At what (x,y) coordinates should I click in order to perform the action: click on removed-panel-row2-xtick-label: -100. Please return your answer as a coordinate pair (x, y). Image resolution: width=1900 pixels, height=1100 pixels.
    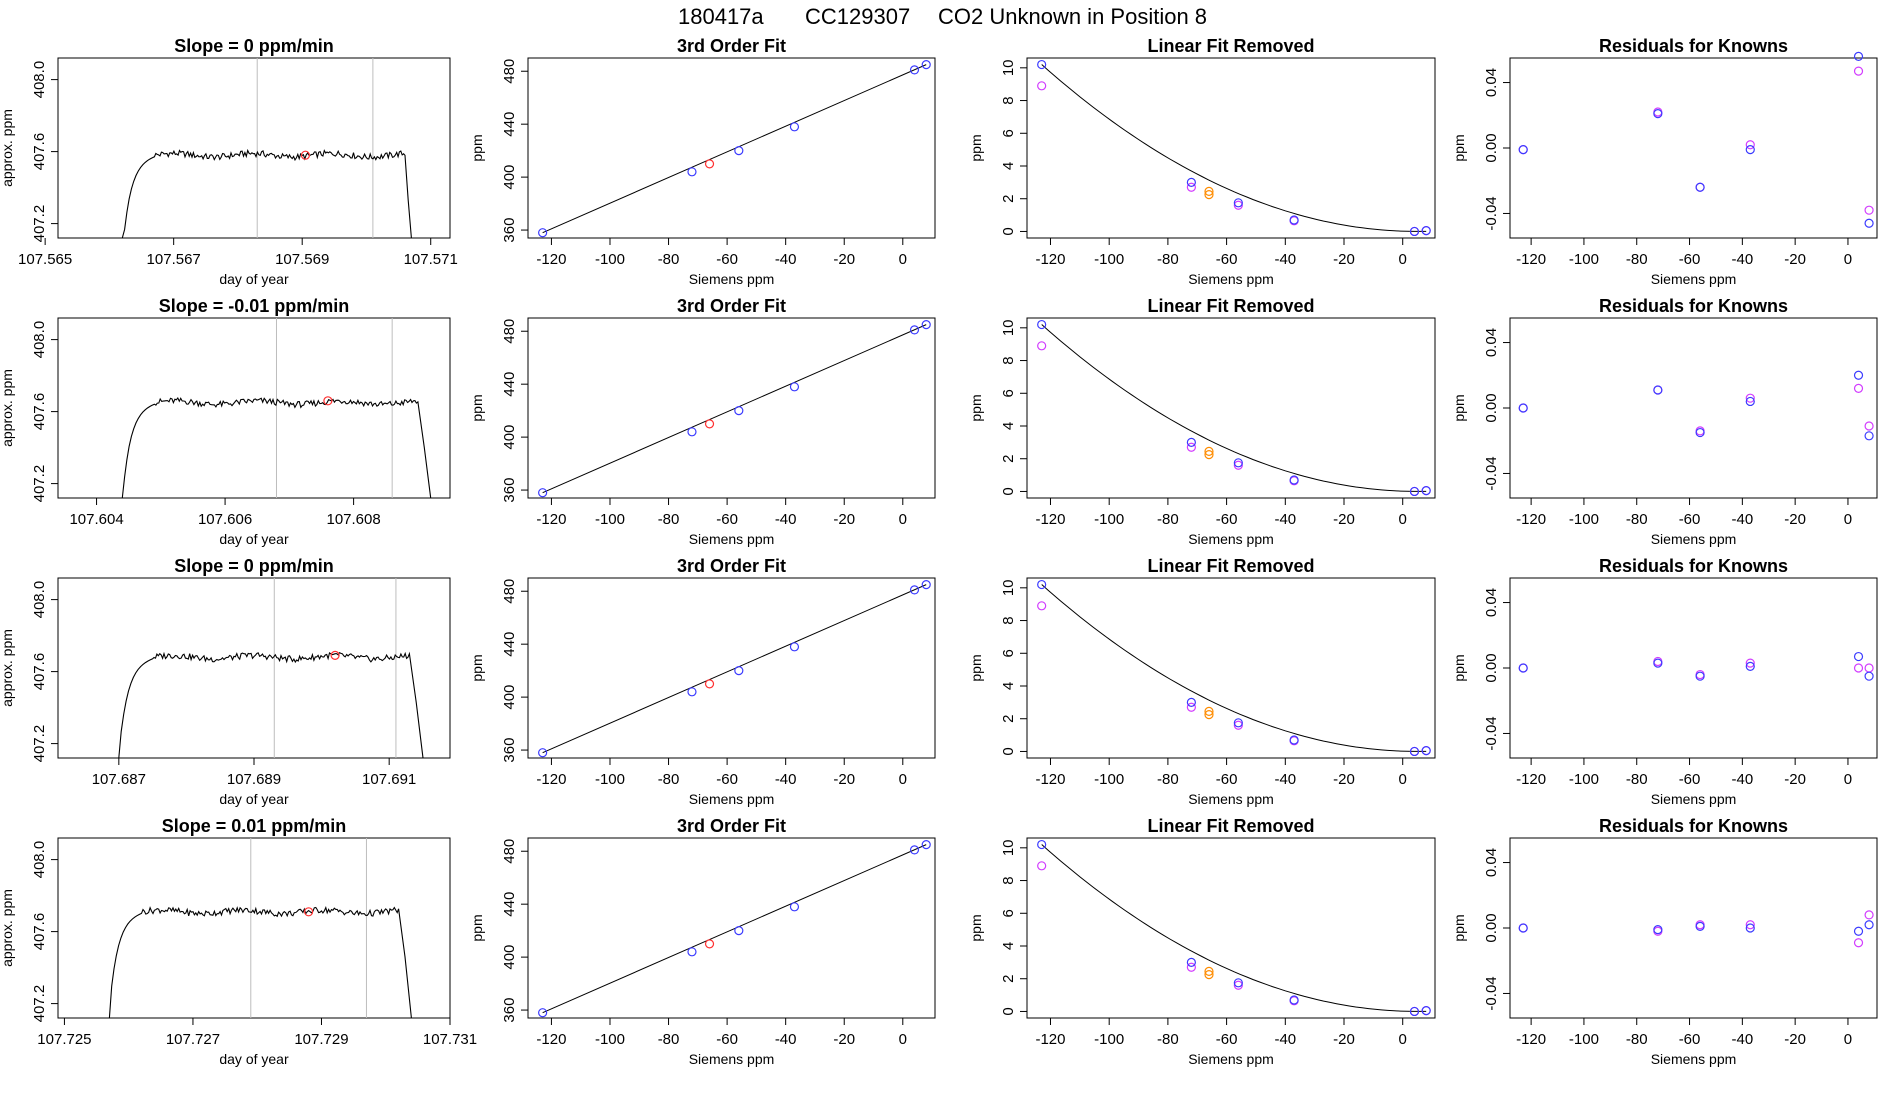
    Looking at the image, I should click on (1109, 519).